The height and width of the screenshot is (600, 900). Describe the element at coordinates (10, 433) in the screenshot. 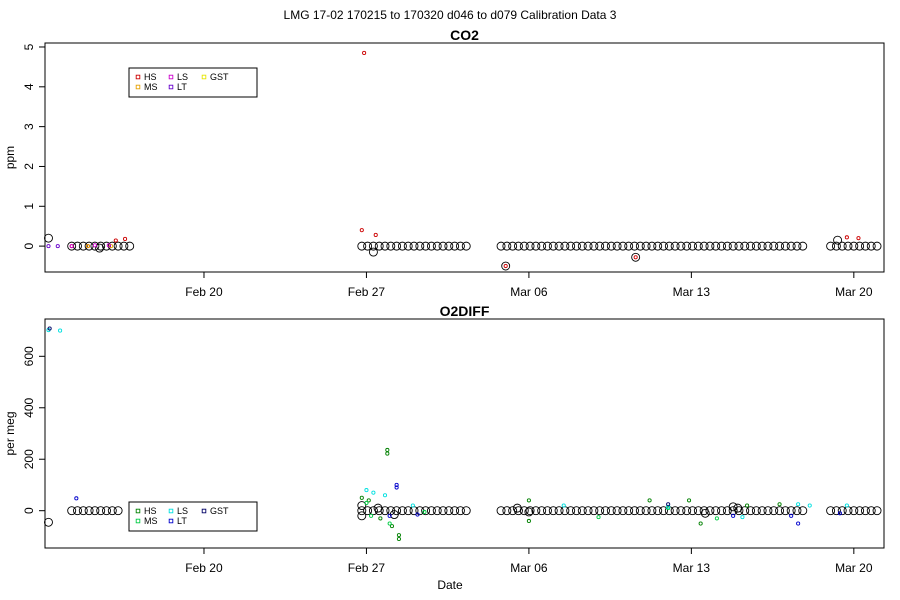

I see `o2diff-y-axis-label: per meg` at that location.